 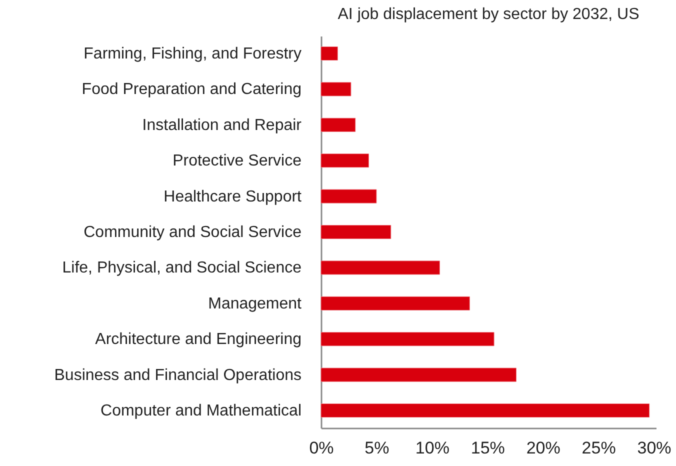 What do you see at coordinates (178, 375) in the screenshot?
I see `y-tick-label: Business and Financial Operations` at bounding box center [178, 375].